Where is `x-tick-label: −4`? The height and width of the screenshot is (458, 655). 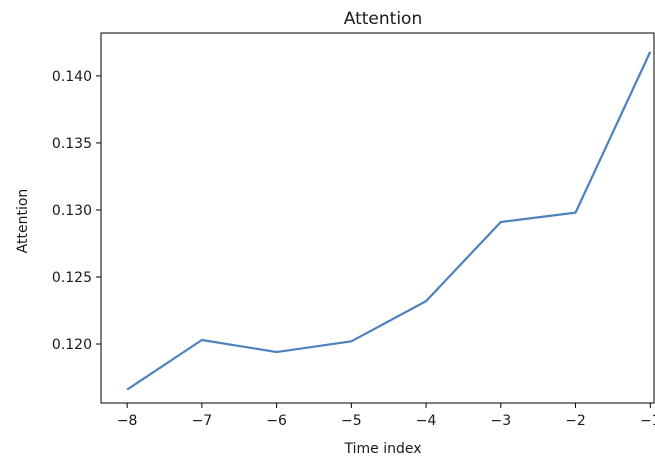 x-tick-label: −4 is located at coordinates (426, 421).